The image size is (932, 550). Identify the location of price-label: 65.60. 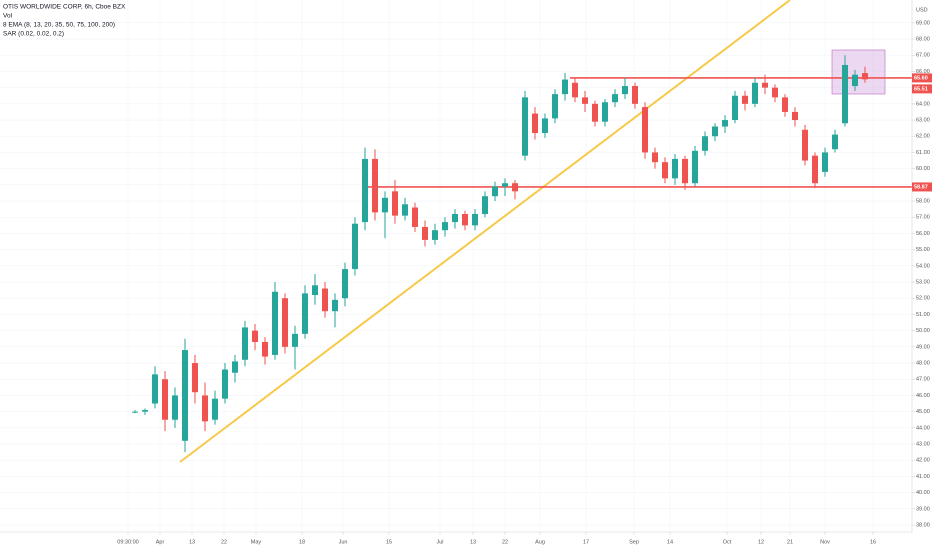
(921, 78).